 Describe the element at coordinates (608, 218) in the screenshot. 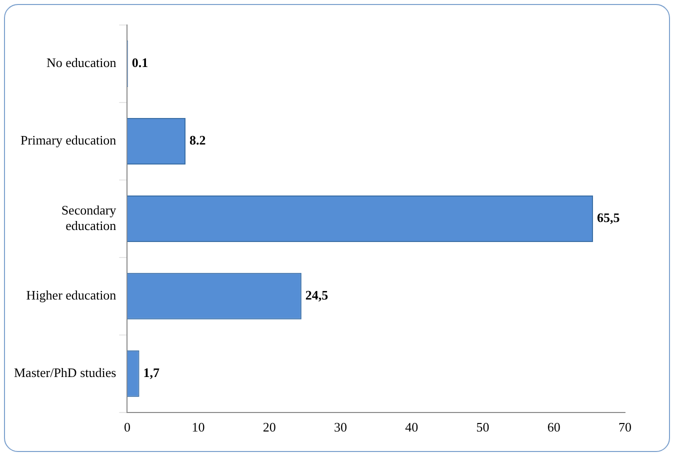

I see `data-label: 65,5` at that location.